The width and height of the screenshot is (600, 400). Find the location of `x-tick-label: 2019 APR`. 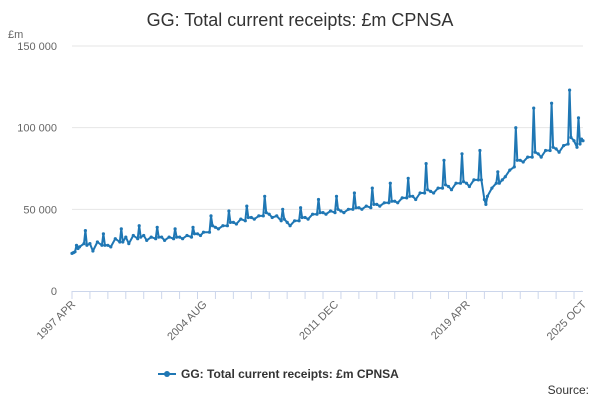

x-tick-label: 2019 APR is located at coordinates (451, 321).